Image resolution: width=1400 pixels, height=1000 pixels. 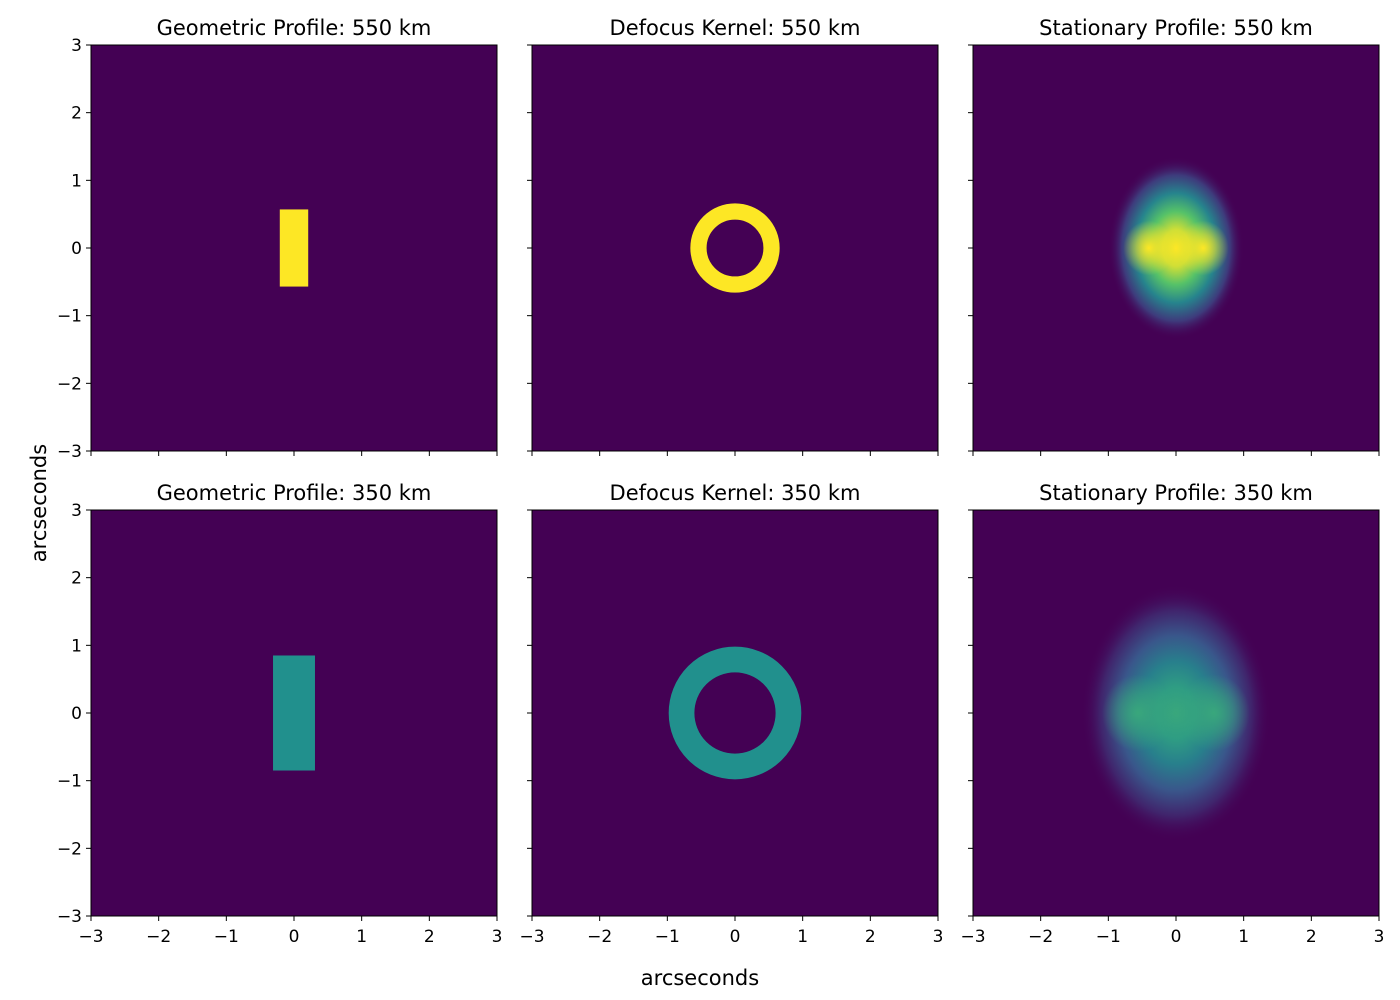 What do you see at coordinates (277, 239) in the screenshot?
I see `subplot-1: 3 2 1 0 −1 −2 −3 Geometric Profile: 550 km` at bounding box center [277, 239].